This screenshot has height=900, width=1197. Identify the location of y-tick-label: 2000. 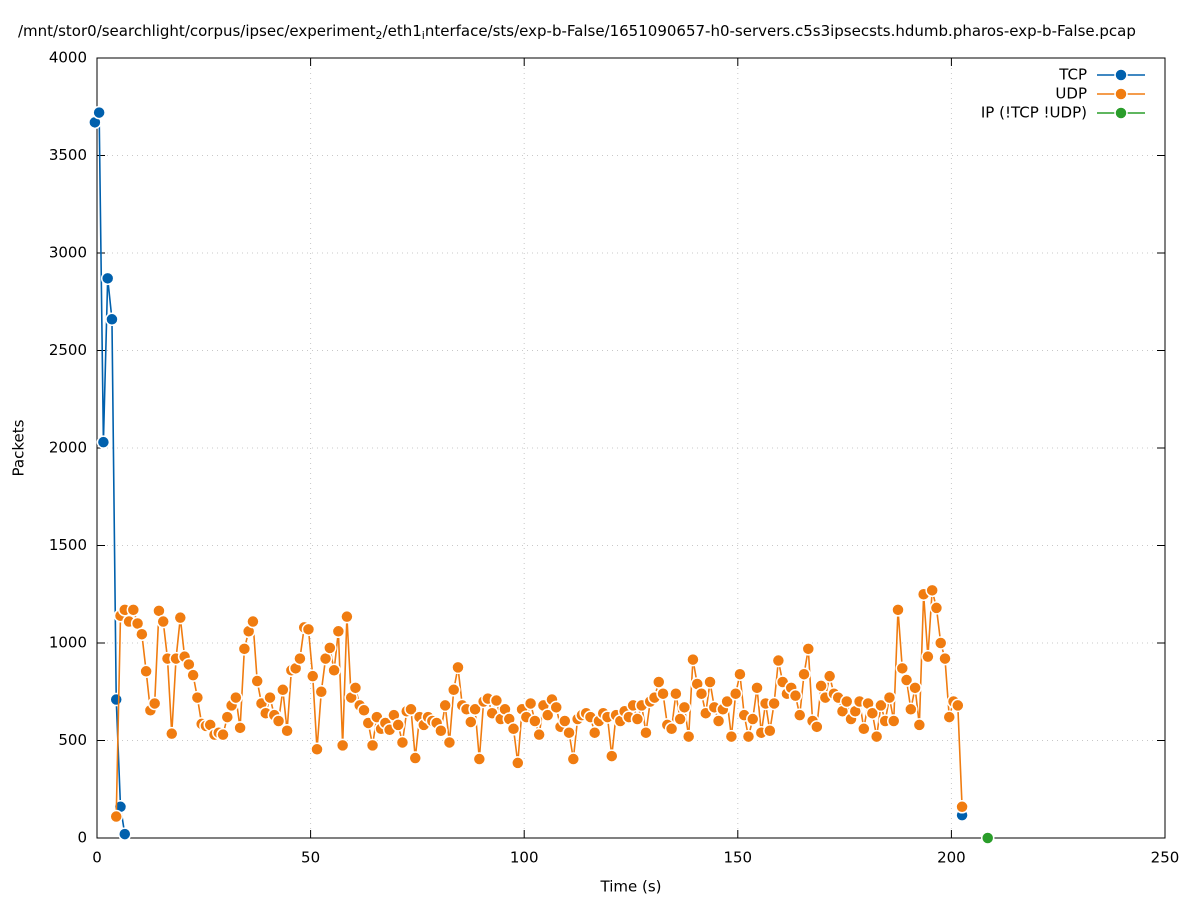
(68, 448).